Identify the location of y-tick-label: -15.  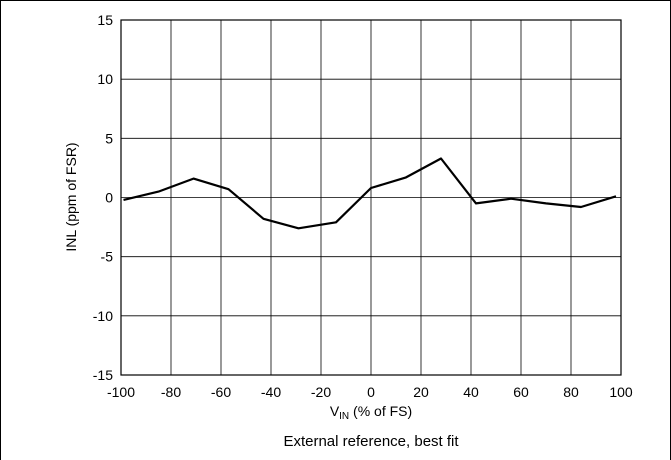
(103, 375).